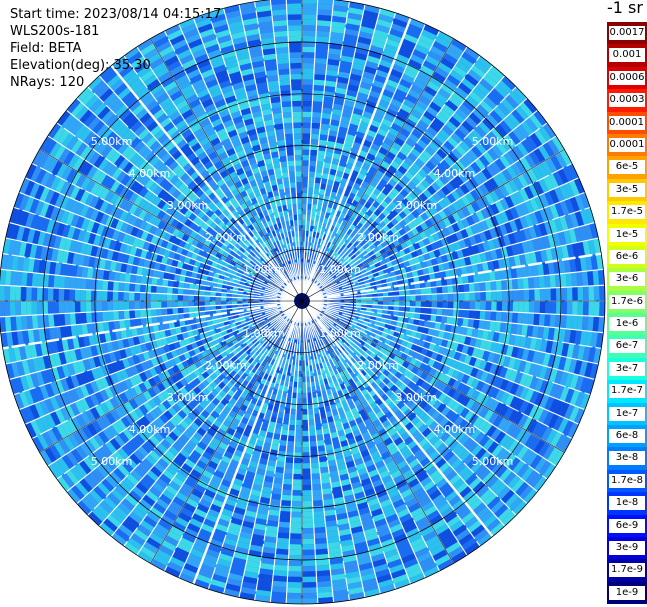 This screenshot has height=607, width=647. Describe the element at coordinates (364, 157) in the screenshot. I see `ray` at that location.